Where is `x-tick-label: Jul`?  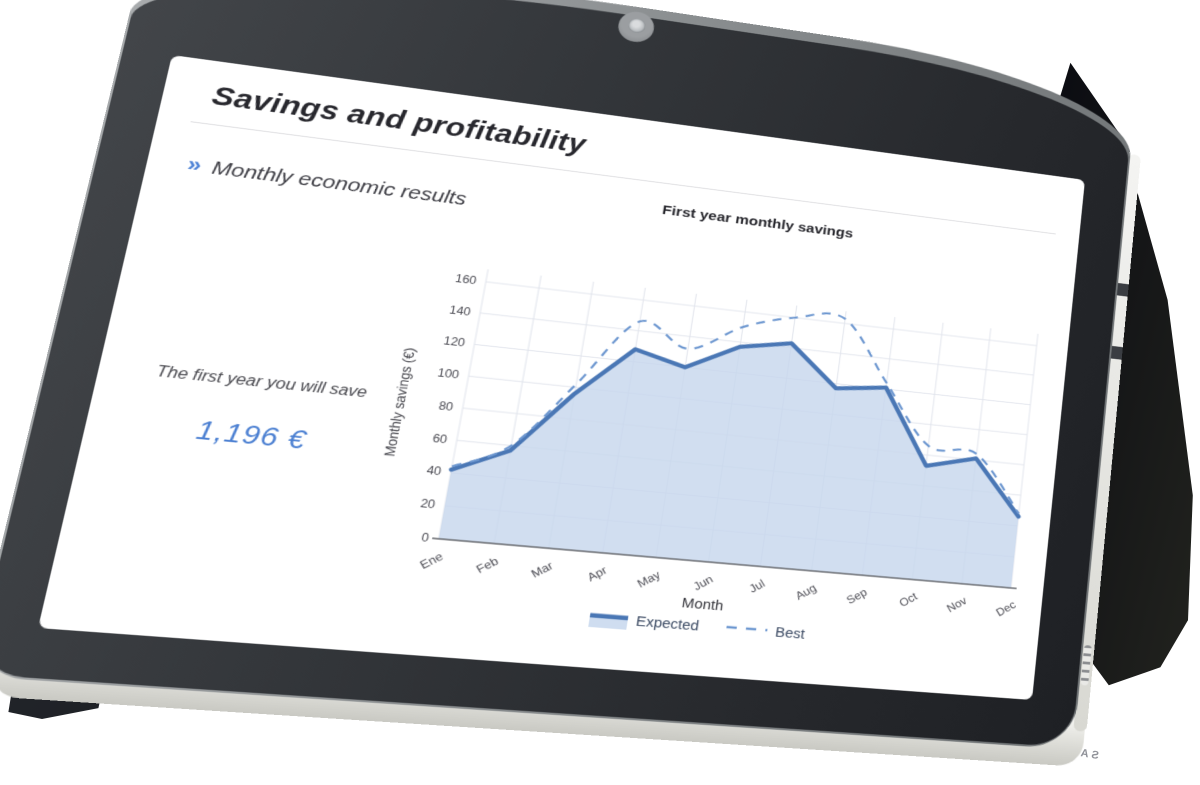
x-tick-label: Jul is located at coordinates (757, 586).